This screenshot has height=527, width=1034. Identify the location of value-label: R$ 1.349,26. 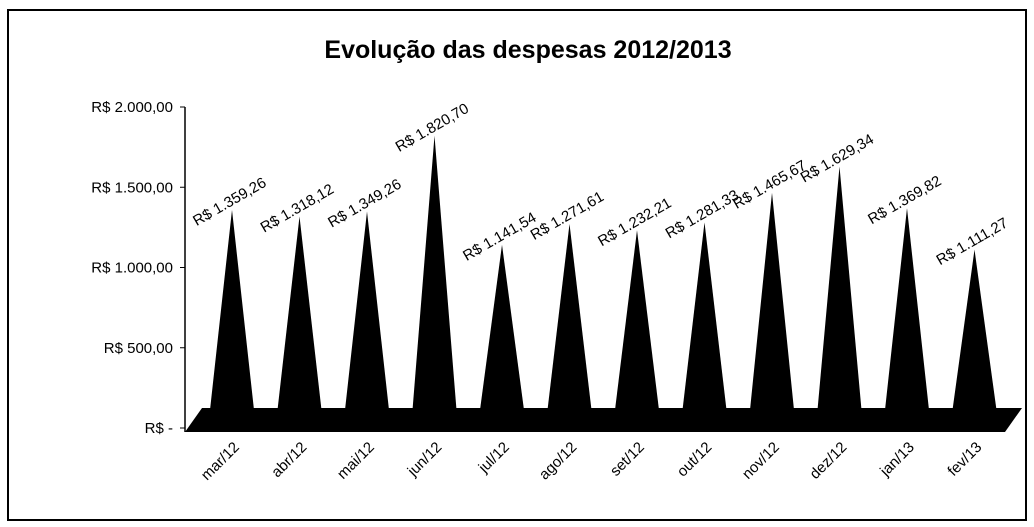
(364, 204).